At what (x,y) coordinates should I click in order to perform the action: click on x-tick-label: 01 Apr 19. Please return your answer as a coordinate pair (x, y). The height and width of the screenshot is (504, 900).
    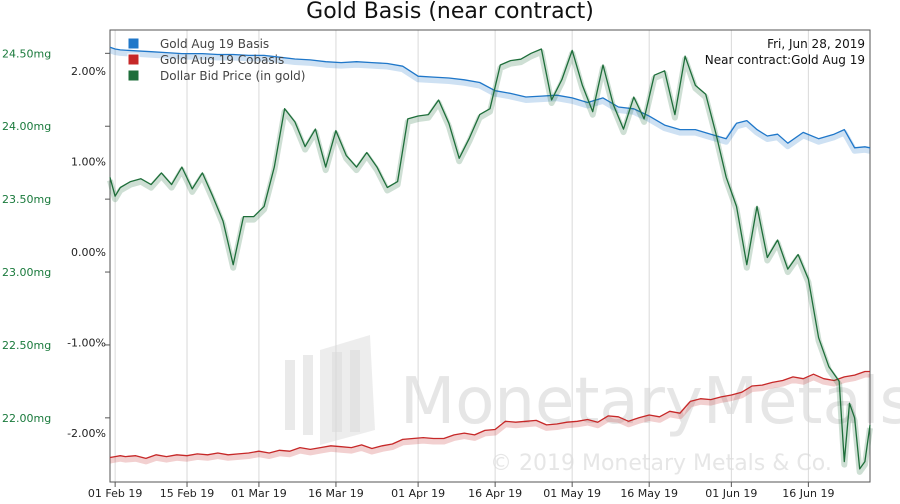
    Looking at the image, I should click on (418, 493).